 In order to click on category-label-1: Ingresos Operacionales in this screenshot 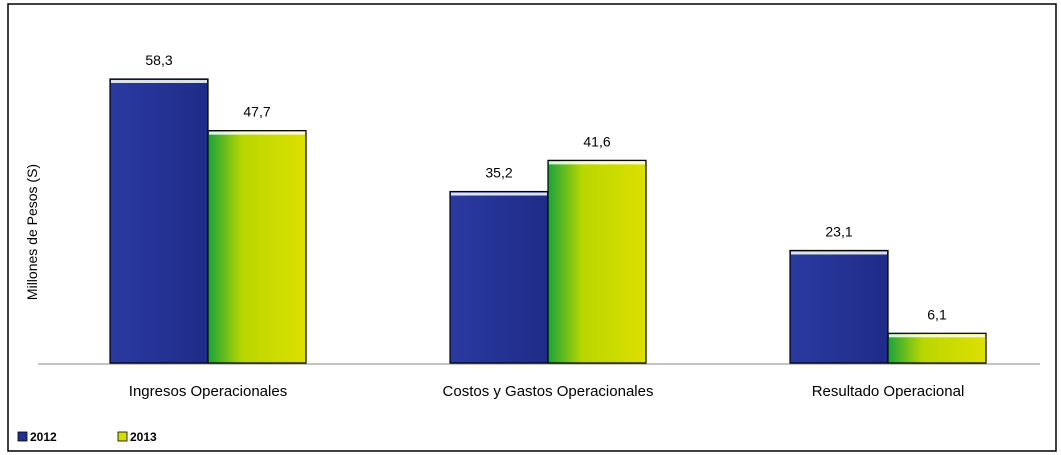, I will do `click(208, 391)`.